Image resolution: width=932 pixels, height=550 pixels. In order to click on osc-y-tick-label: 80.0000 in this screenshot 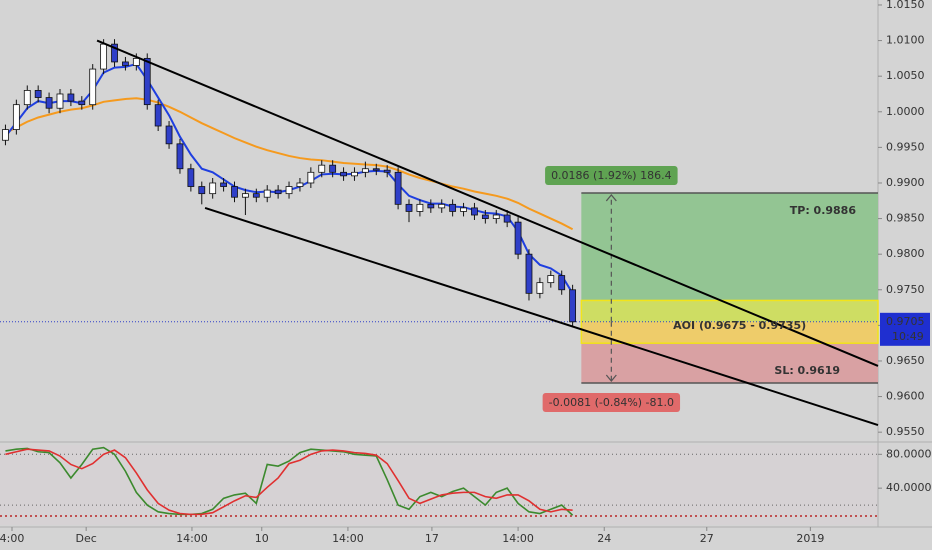, I will do `click(909, 453)`.